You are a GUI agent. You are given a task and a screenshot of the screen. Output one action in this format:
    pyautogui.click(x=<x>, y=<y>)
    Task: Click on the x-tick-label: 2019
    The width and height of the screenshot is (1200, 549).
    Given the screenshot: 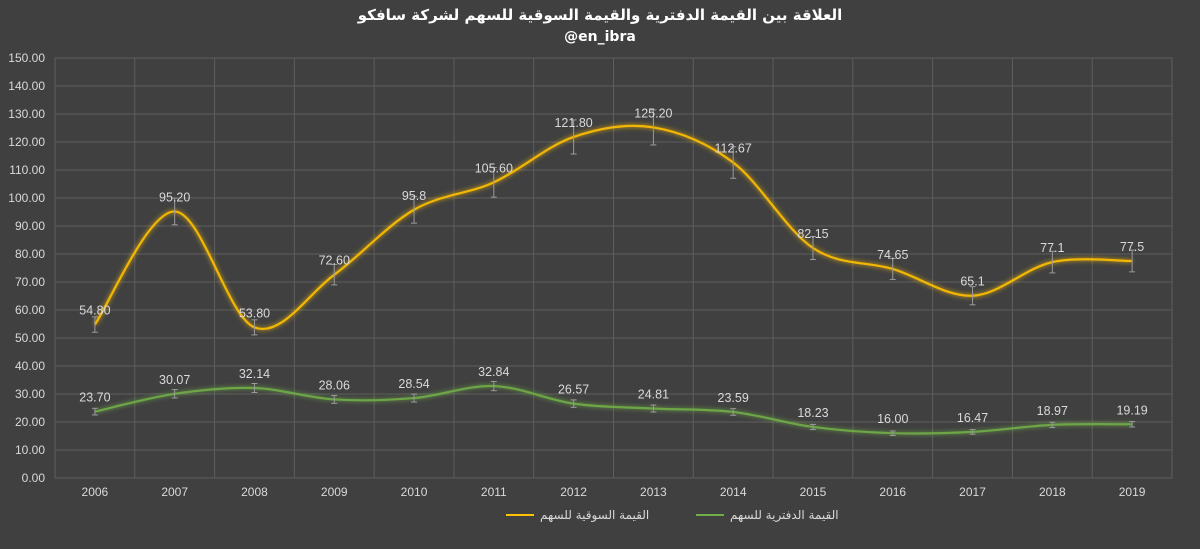 What is the action you would take?
    pyautogui.click(x=1132, y=492)
    